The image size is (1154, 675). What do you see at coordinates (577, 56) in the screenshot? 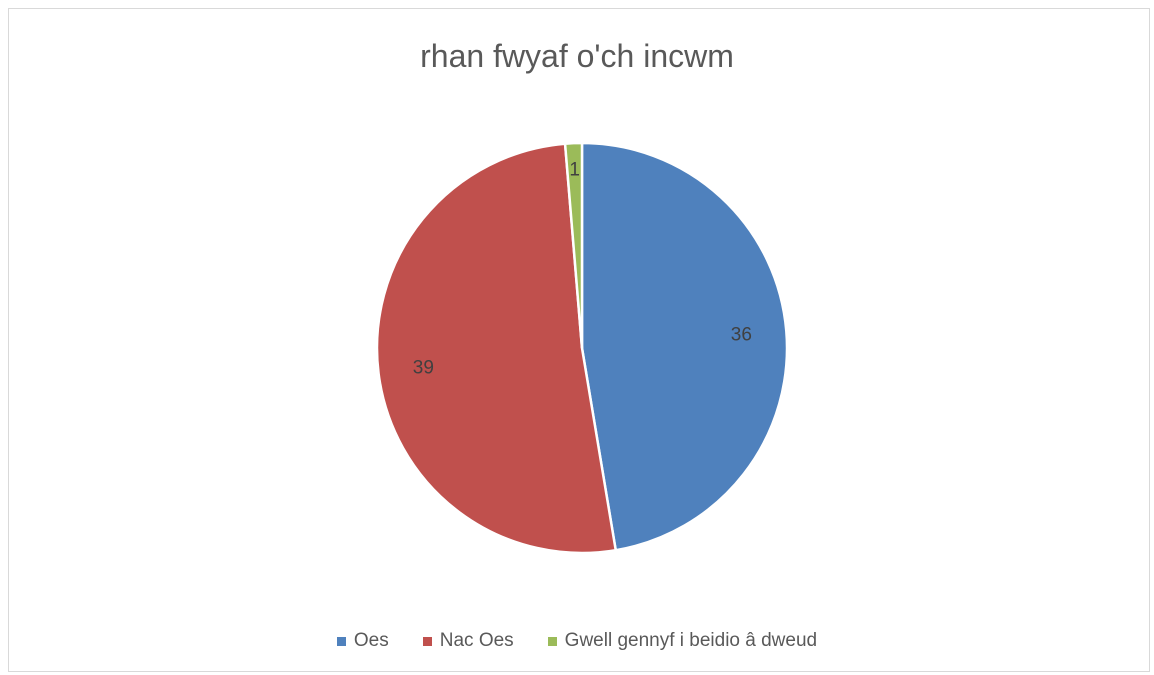
I see `chart-title: rhan fwyaf o'ch incwm` at bounding box center [577, 56].